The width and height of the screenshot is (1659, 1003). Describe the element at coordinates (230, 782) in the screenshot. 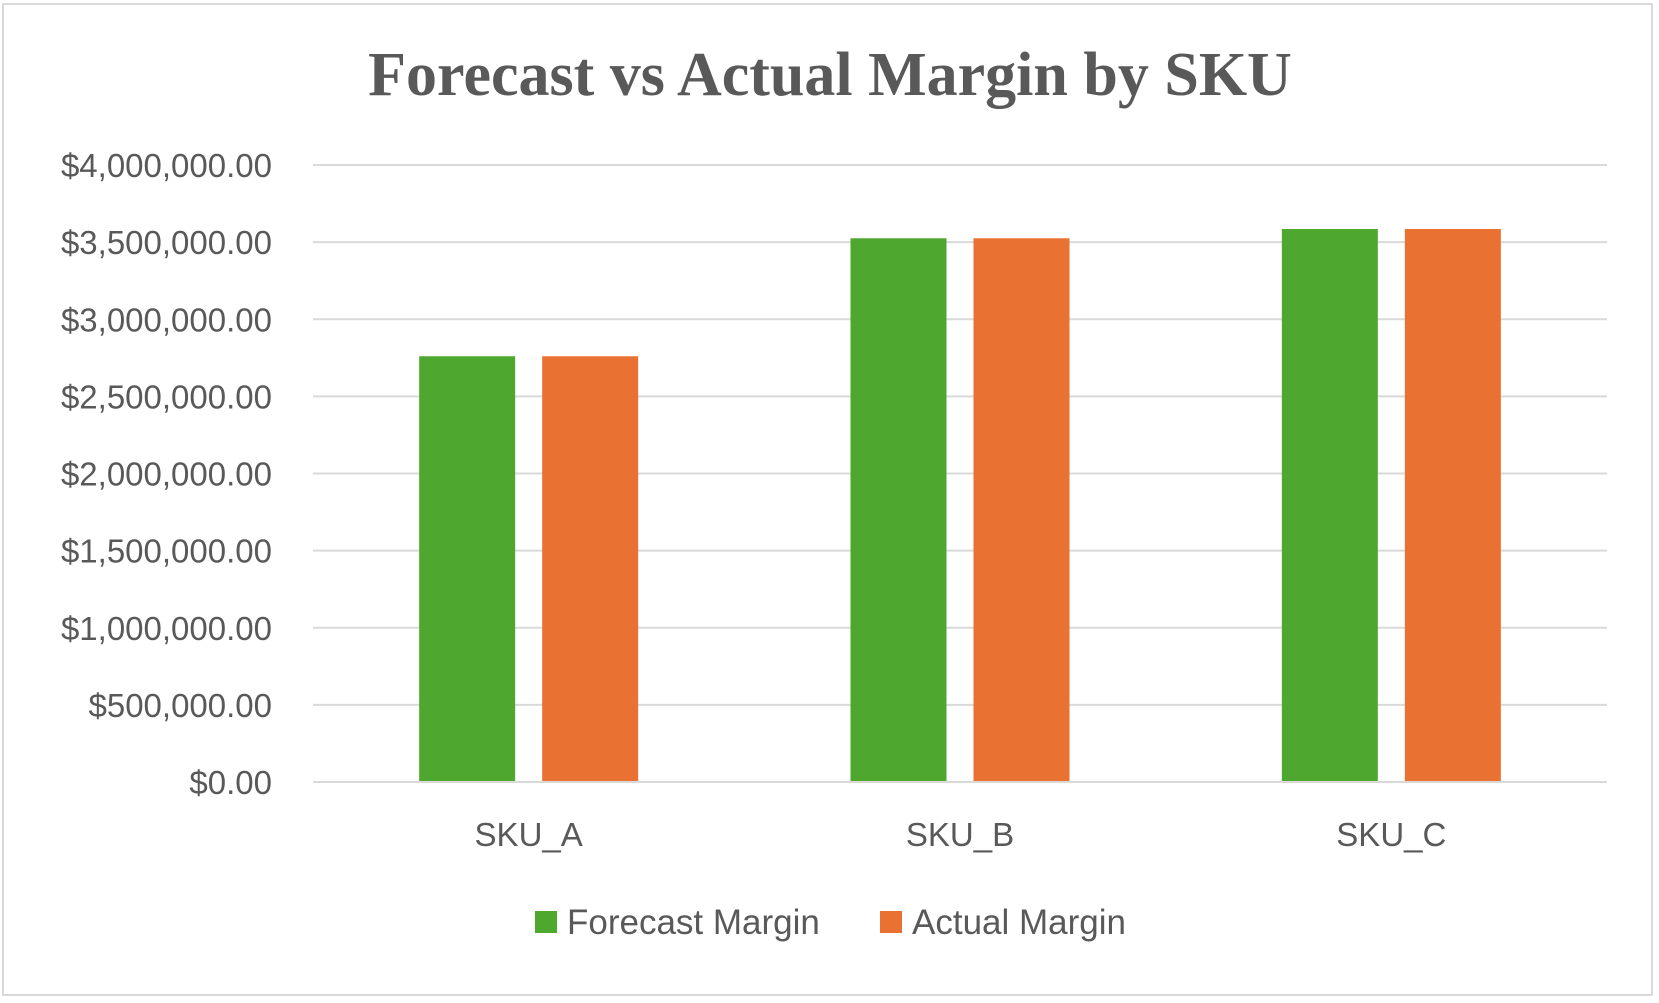

I see `y-tick-label: $0.00` at that location.